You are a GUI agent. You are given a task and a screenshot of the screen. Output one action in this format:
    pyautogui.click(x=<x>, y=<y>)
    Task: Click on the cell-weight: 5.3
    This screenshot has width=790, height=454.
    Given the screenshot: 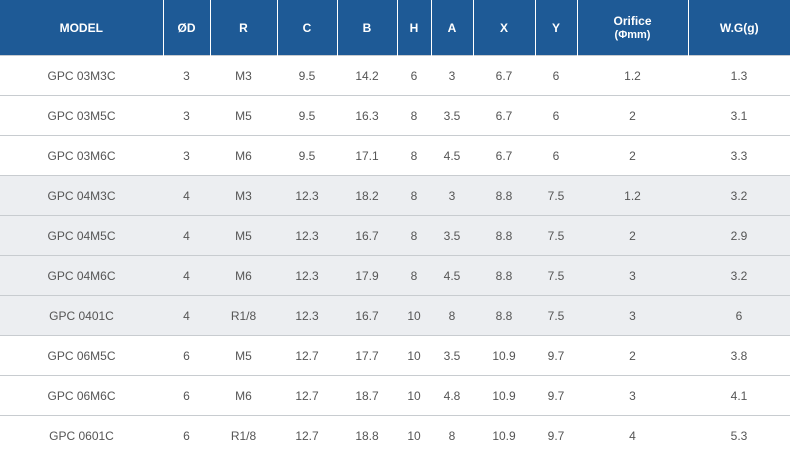 What is the action you would take?
    pyautogui.click(x=739, y=434)
    